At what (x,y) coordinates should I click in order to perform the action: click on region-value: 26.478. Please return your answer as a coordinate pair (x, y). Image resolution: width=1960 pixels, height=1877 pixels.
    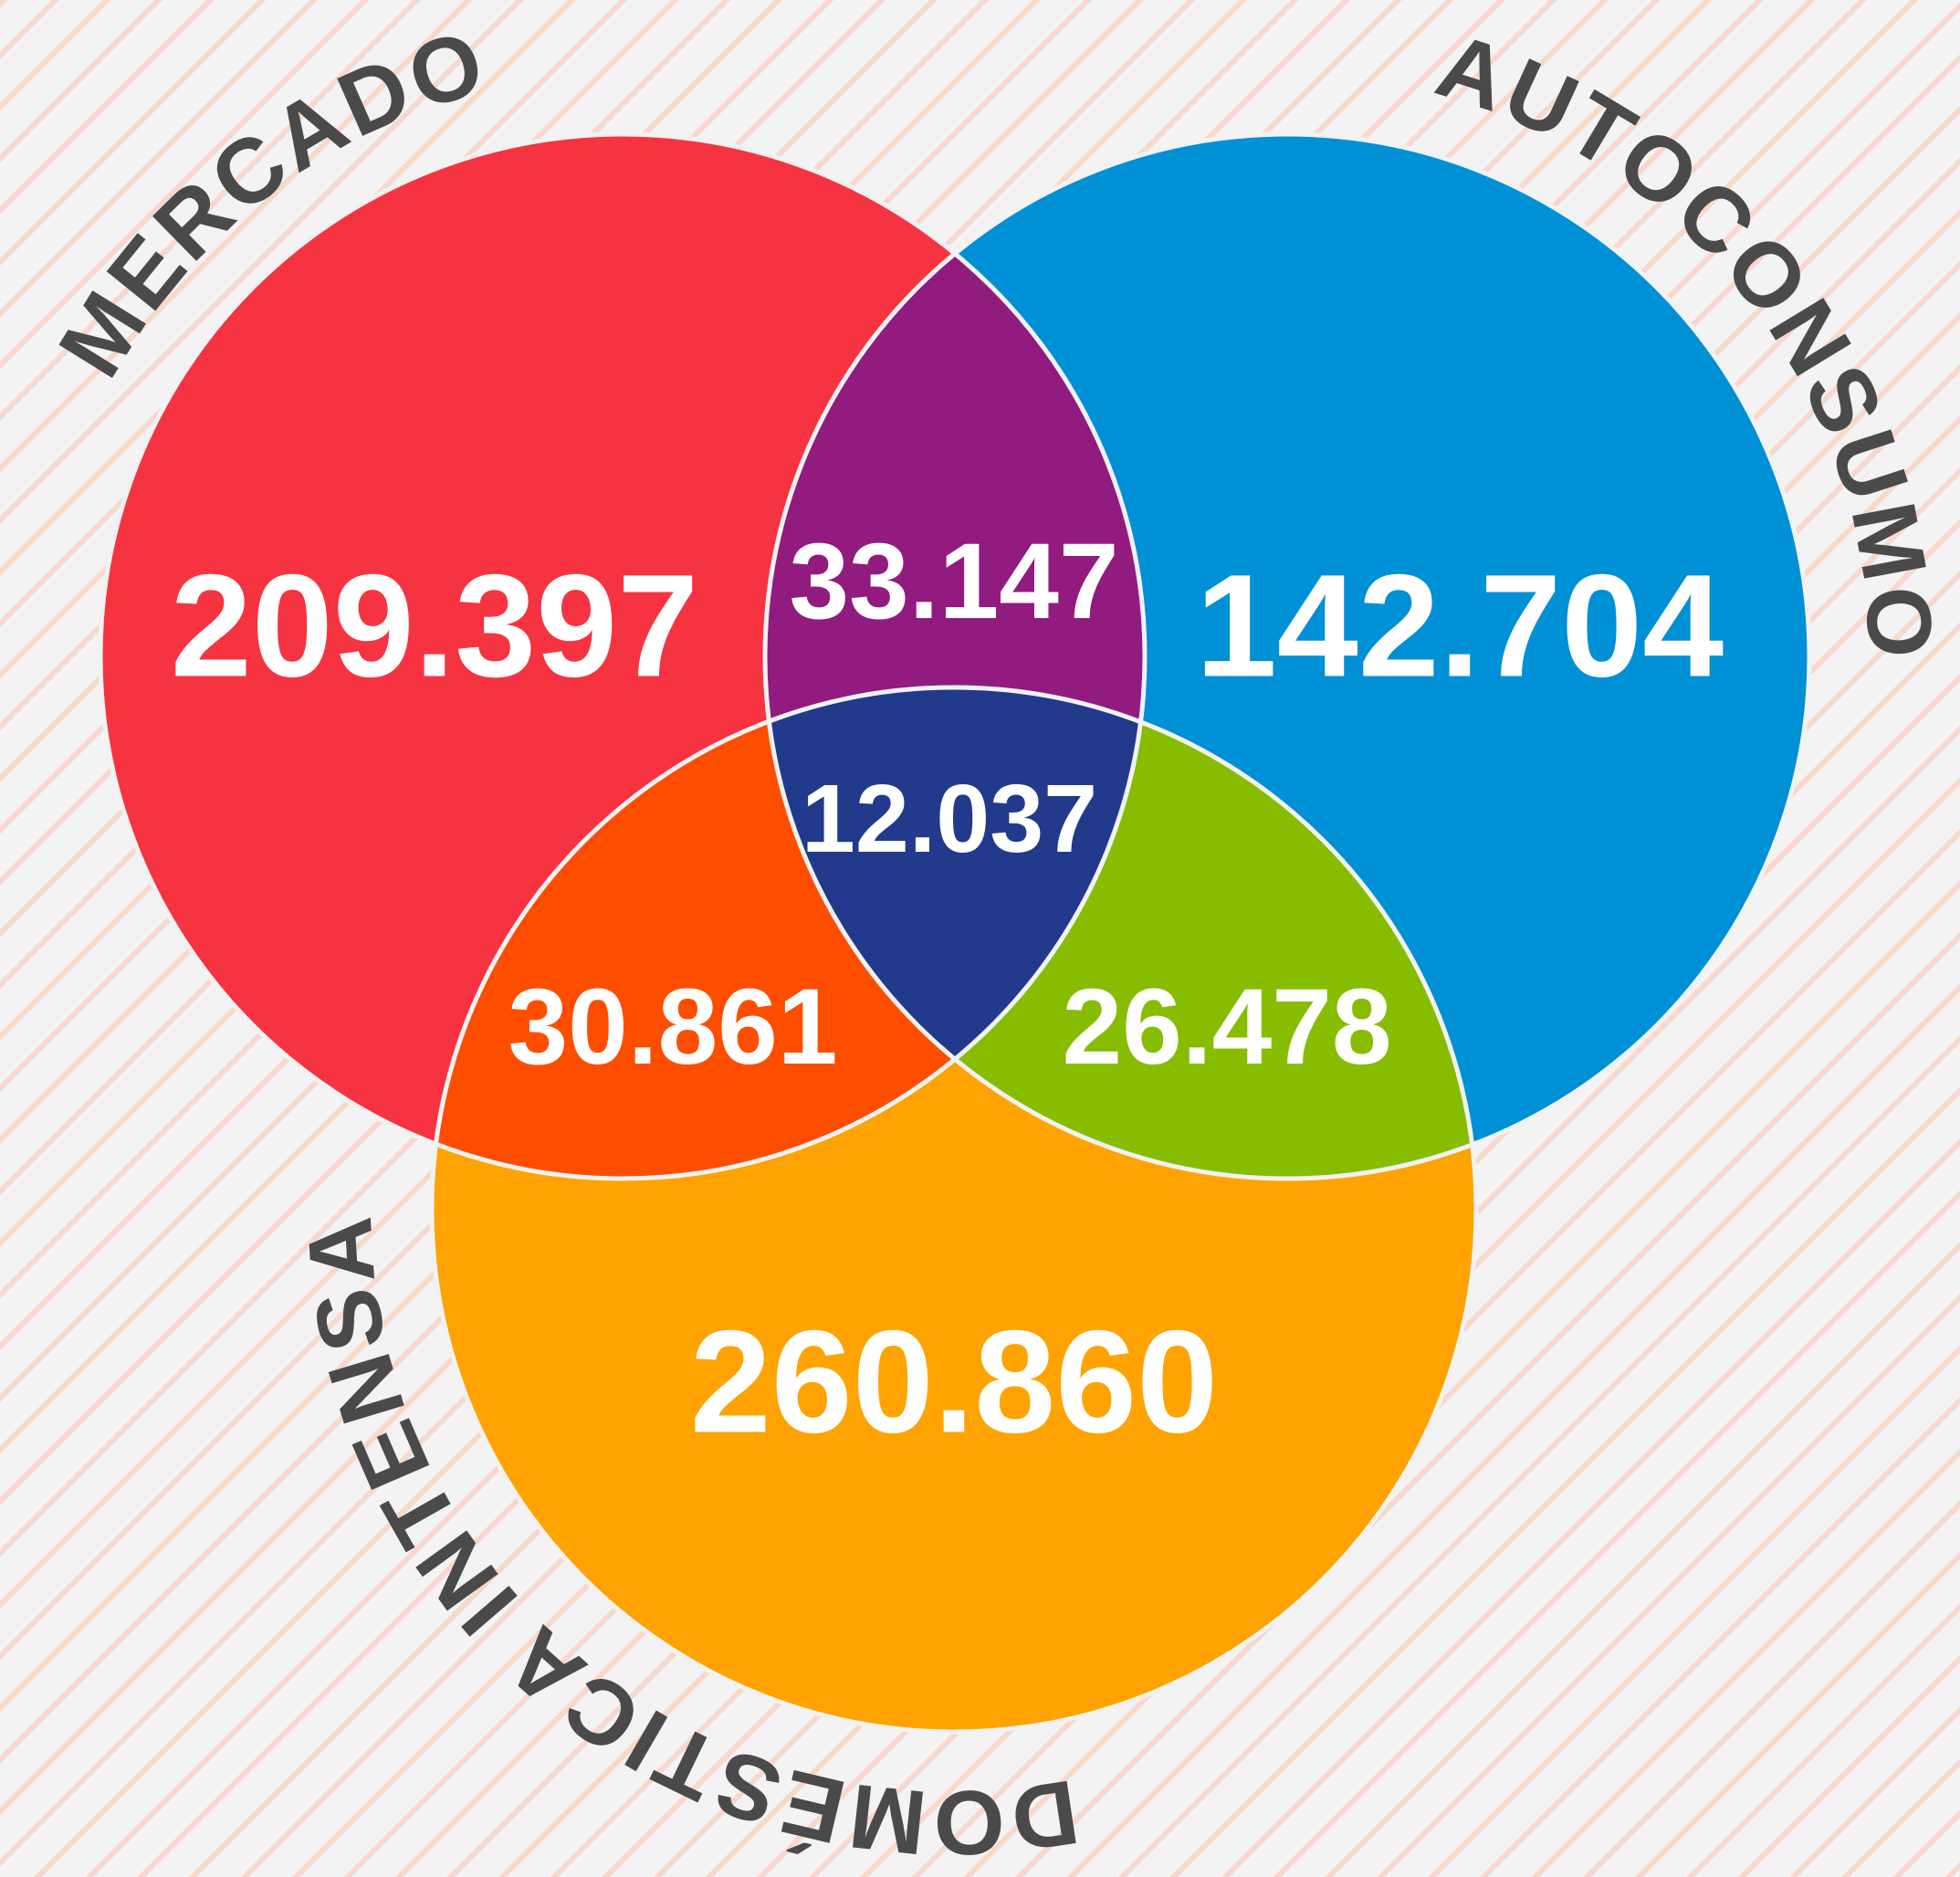
    Looking at the image, I should click on (1227, 1027).